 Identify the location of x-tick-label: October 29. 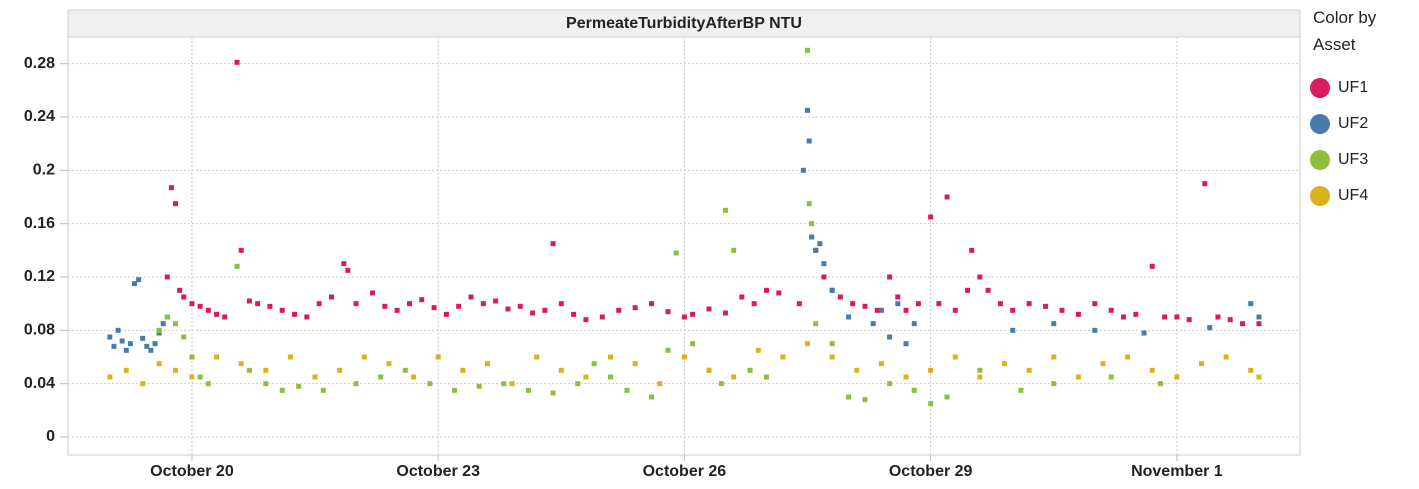
(931, 471).